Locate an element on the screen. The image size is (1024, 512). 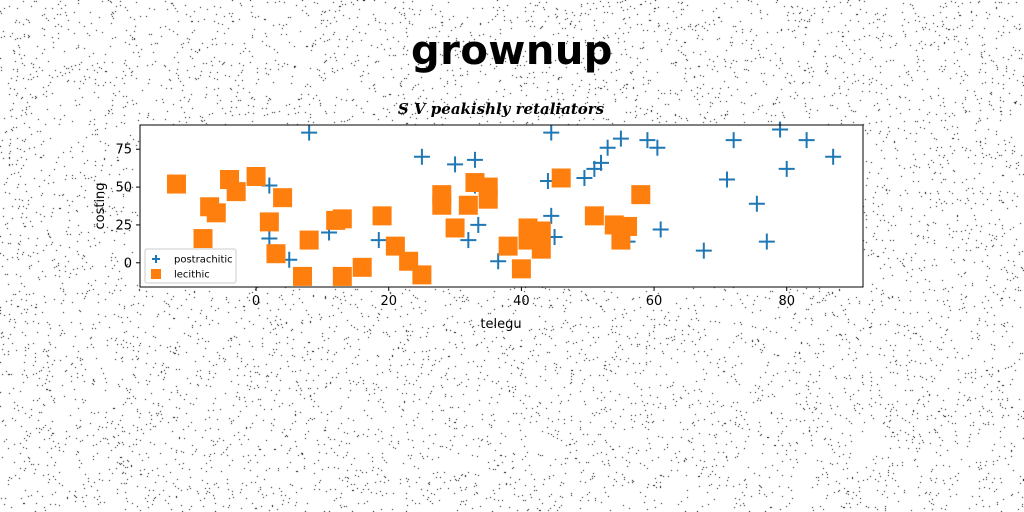
legend: postrachitic lecithic is located at coordinates (190, 266).